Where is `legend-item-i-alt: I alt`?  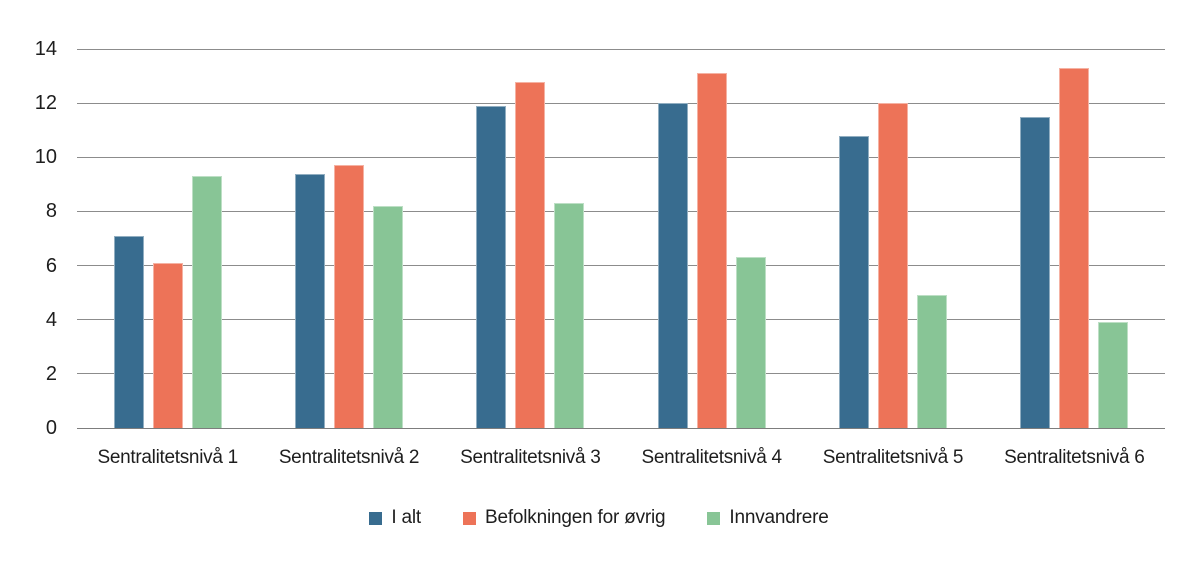
legend-item-i-alt: I alt is located at coordinates (395, 518).